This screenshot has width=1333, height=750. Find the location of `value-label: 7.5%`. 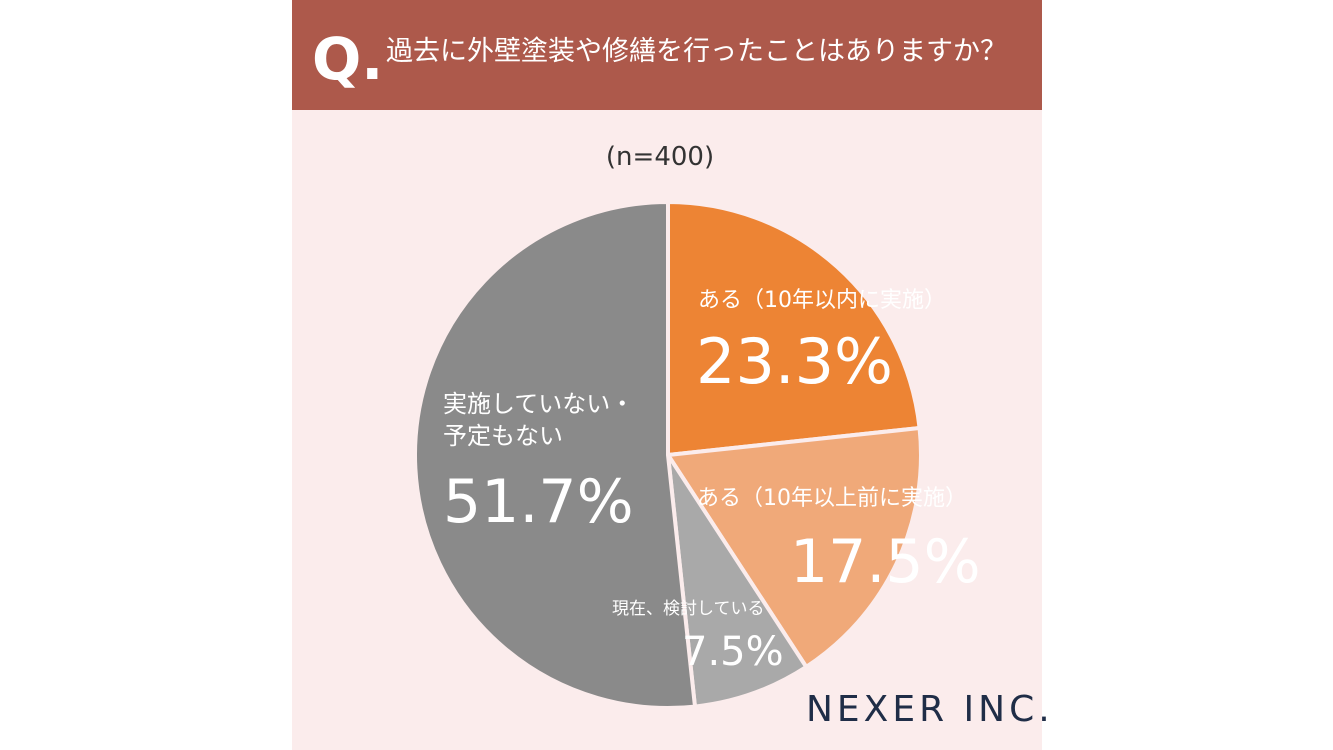

value-label: 7.5% is located at coordinates (733, 652).